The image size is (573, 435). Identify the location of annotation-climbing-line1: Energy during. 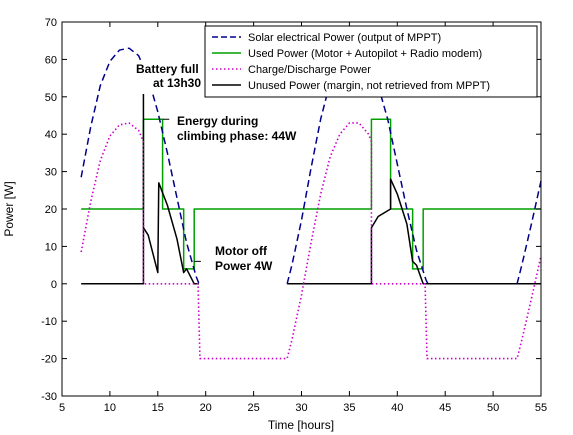
(217, 121).